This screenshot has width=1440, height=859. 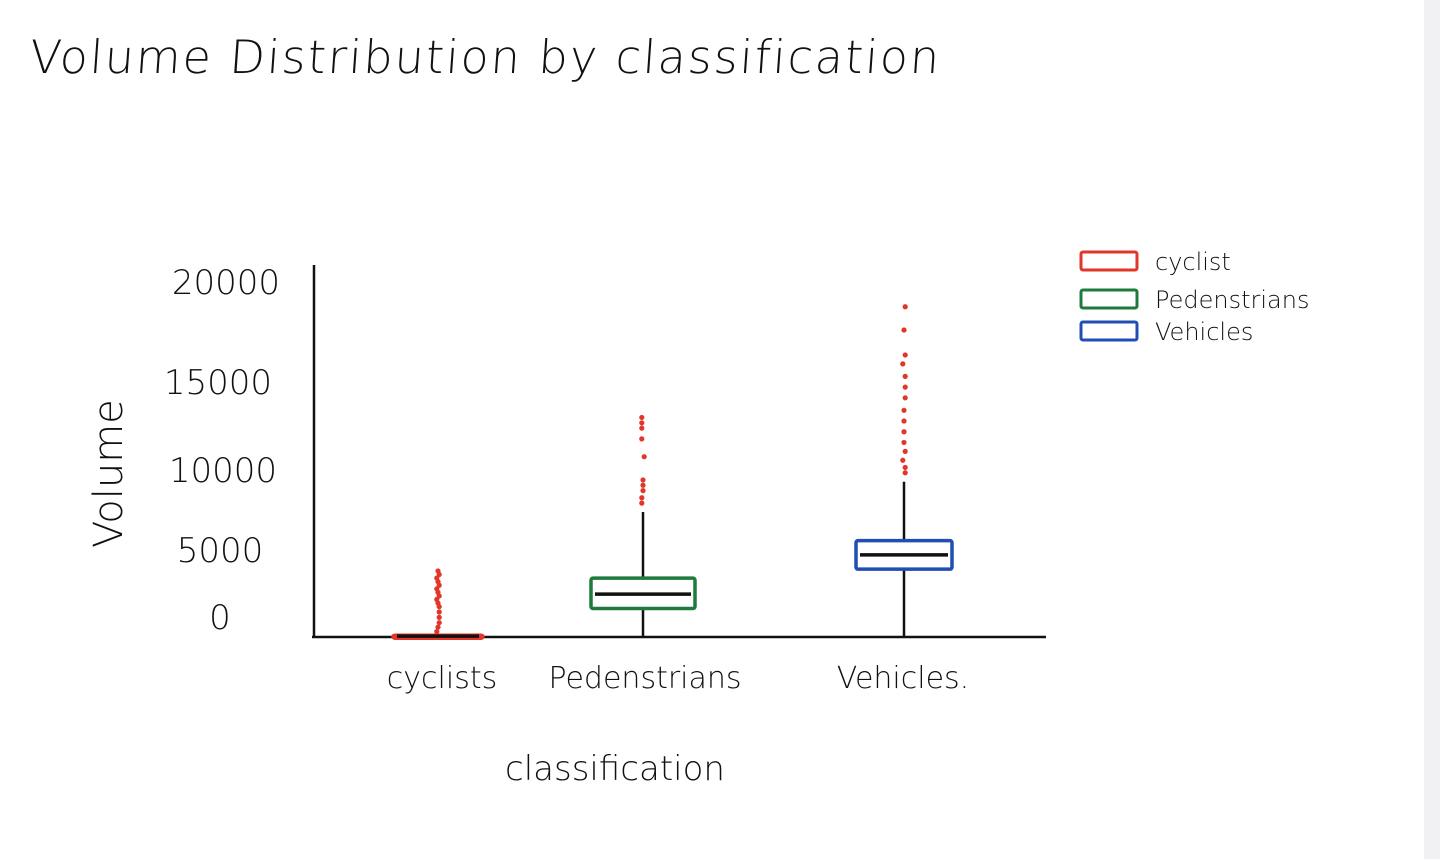 I want to click on legend-label-2: Pedenstrians, so click(x=1232, y=300).